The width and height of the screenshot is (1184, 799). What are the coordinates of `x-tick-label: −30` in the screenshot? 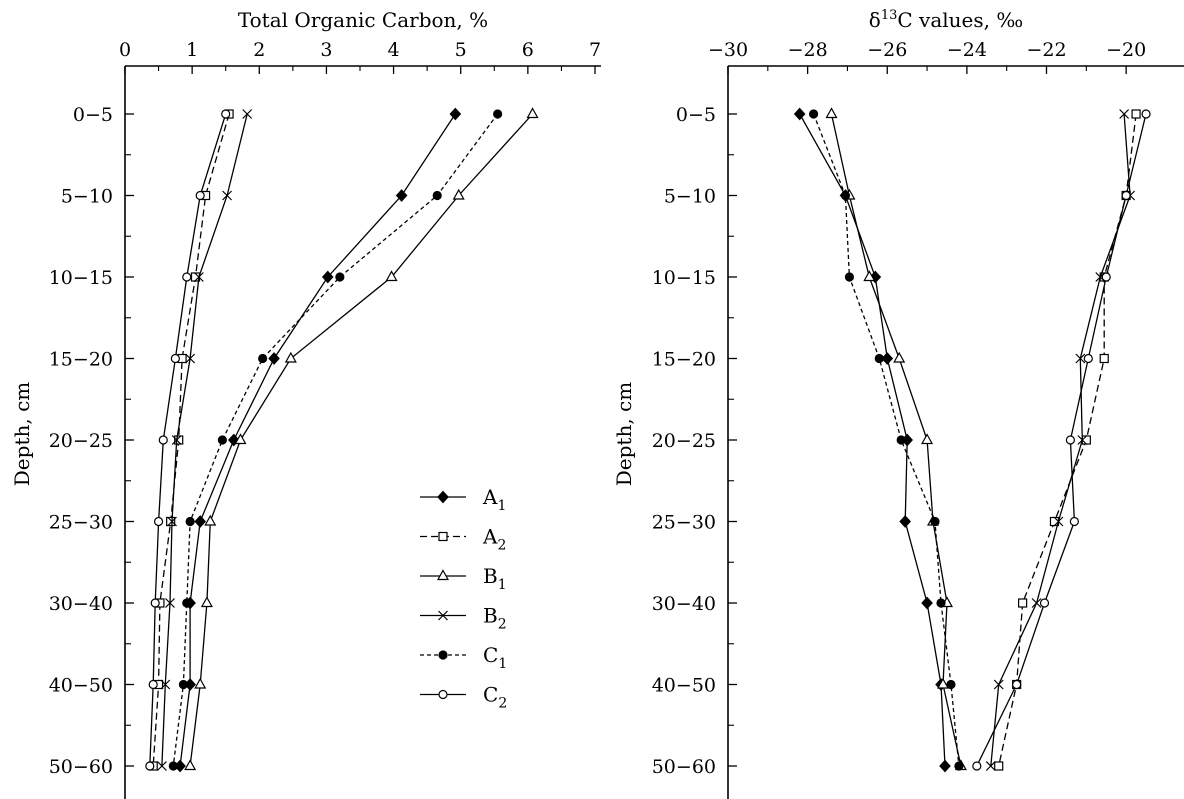 It's located at (728, 50).